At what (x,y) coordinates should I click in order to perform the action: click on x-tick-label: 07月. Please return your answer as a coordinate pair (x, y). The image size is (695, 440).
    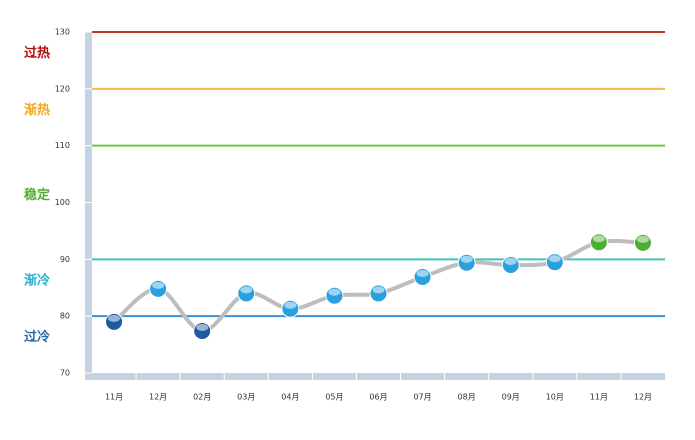
    Looking at the image, I should click on (422, 397).